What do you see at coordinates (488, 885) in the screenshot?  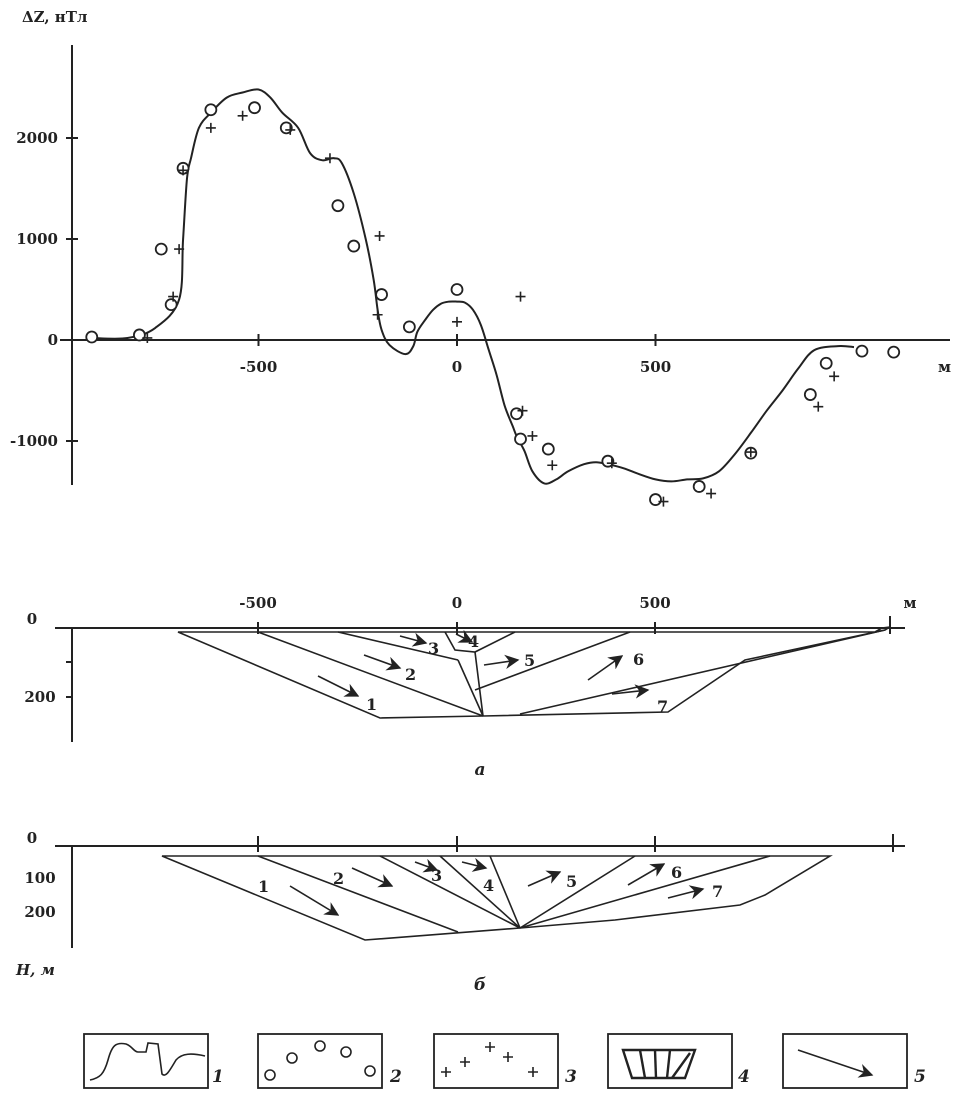 I see `section-b-block-label: 4` at bounding box center [488, 885].